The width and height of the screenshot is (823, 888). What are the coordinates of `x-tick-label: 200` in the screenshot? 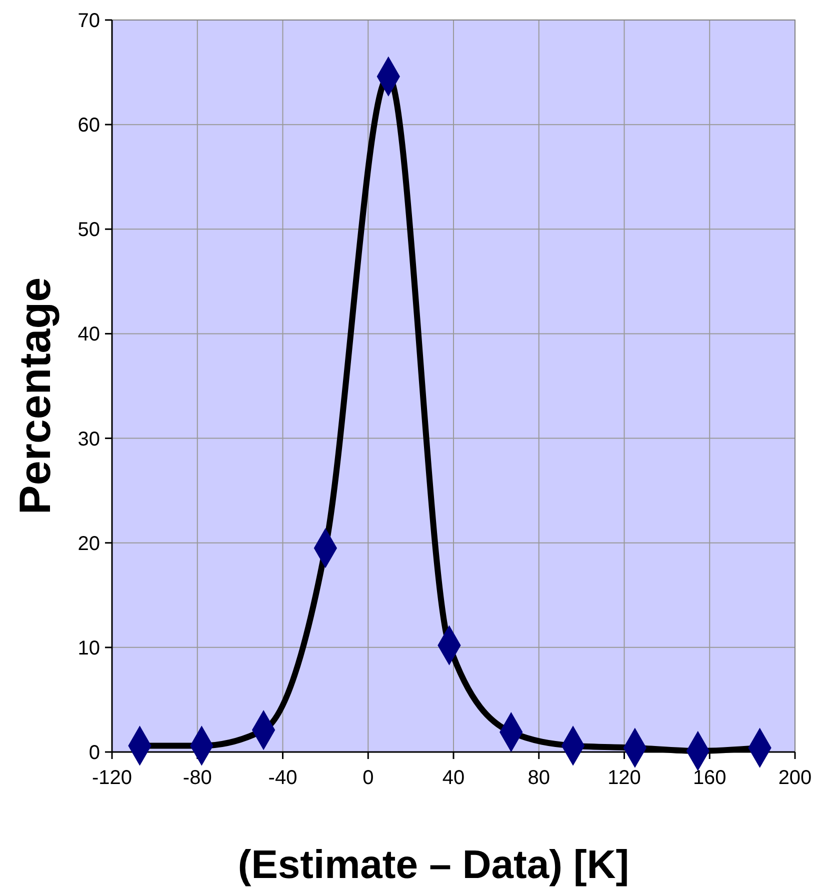 It's located at (795, 778).